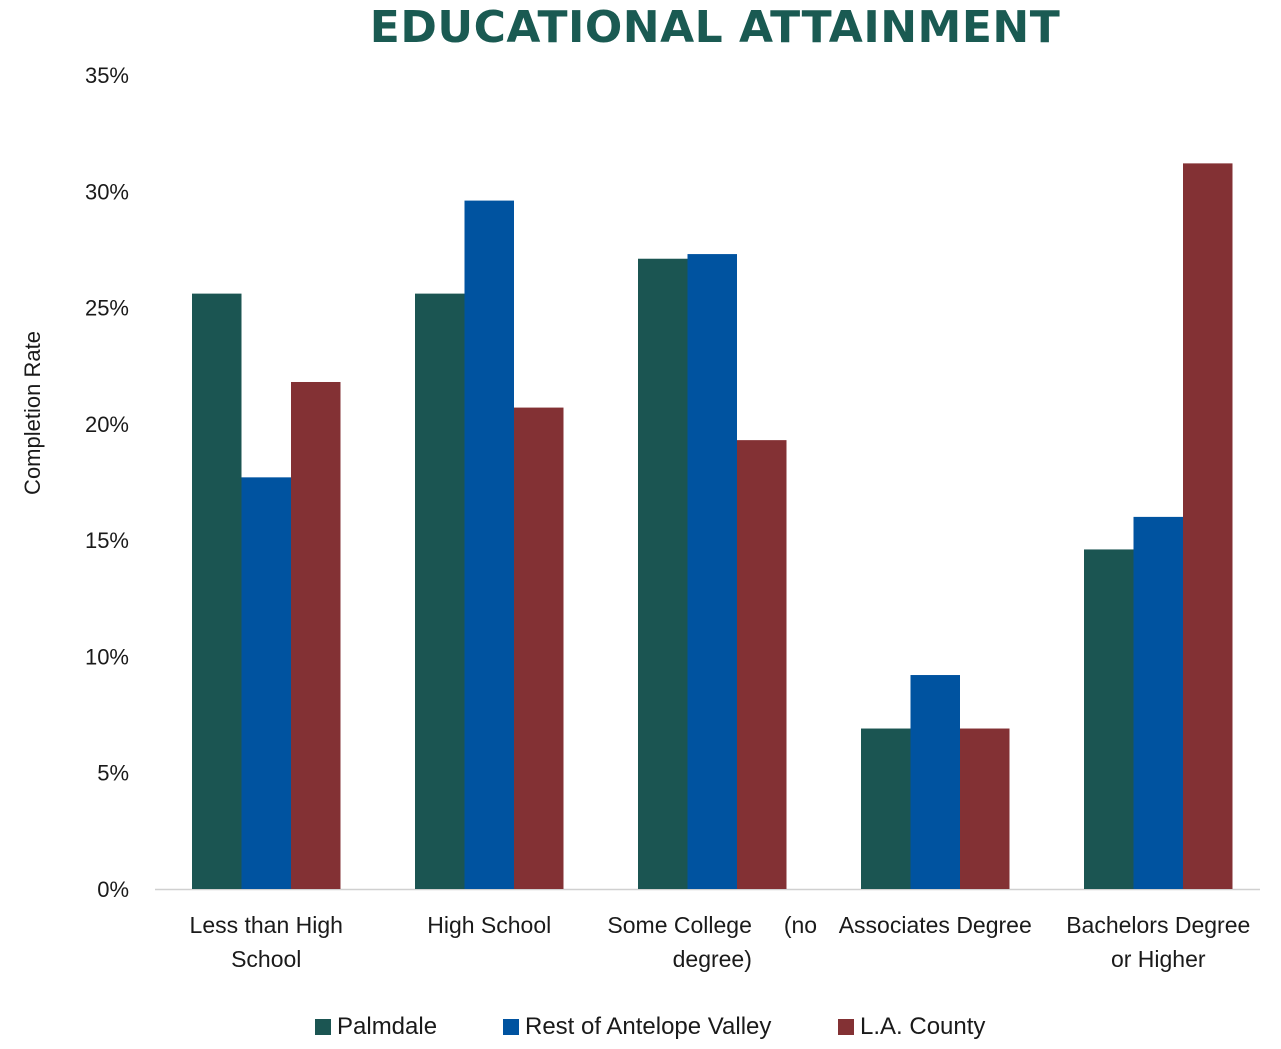 The image size is (1281, 1049). I want to click on y-tick-label: 30%, so click(107, 191).